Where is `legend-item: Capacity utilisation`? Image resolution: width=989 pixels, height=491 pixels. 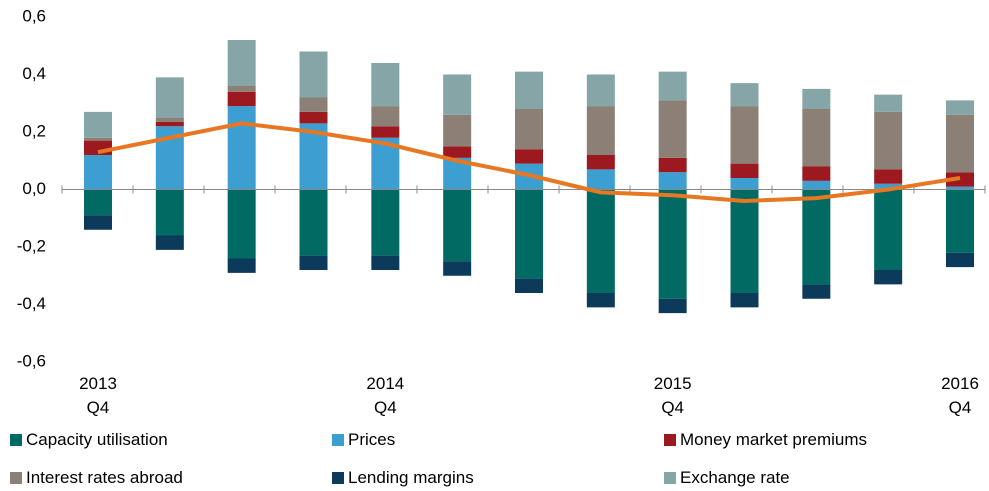 legend-item: Capacity utilisation is located at coordinates (89, 440).